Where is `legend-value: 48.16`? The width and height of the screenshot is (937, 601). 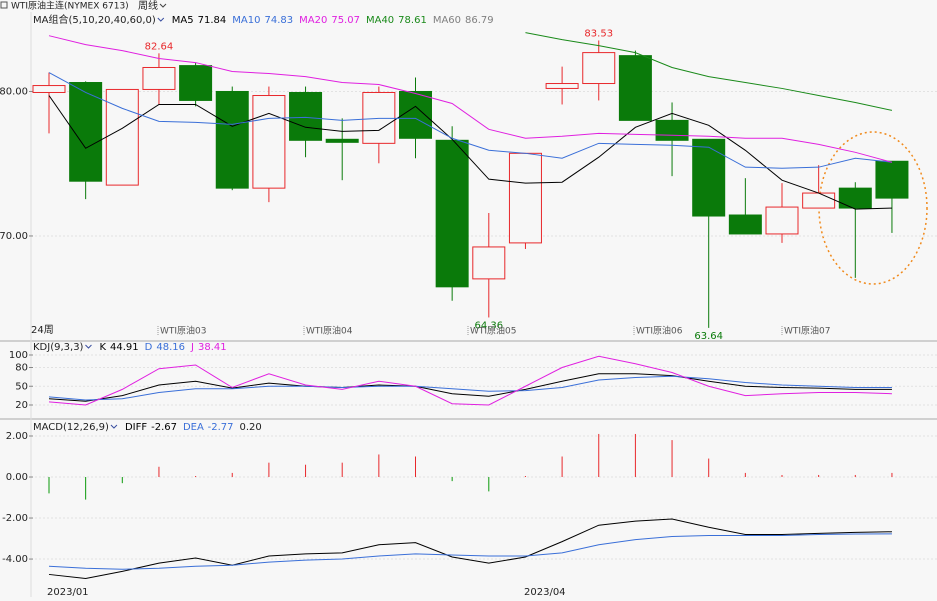
legend-value: 48.16 is located at coordinates (170, 347).